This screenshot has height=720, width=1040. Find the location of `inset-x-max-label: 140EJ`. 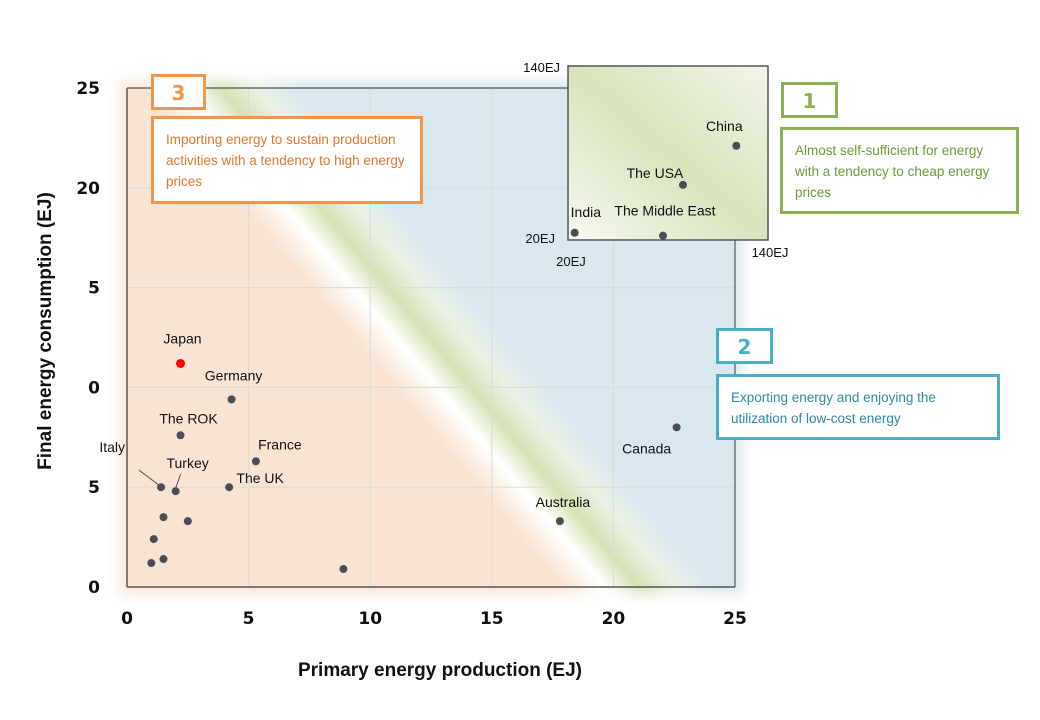

inset-x-max-label: 140EJ is located at coordinates (770, 252).